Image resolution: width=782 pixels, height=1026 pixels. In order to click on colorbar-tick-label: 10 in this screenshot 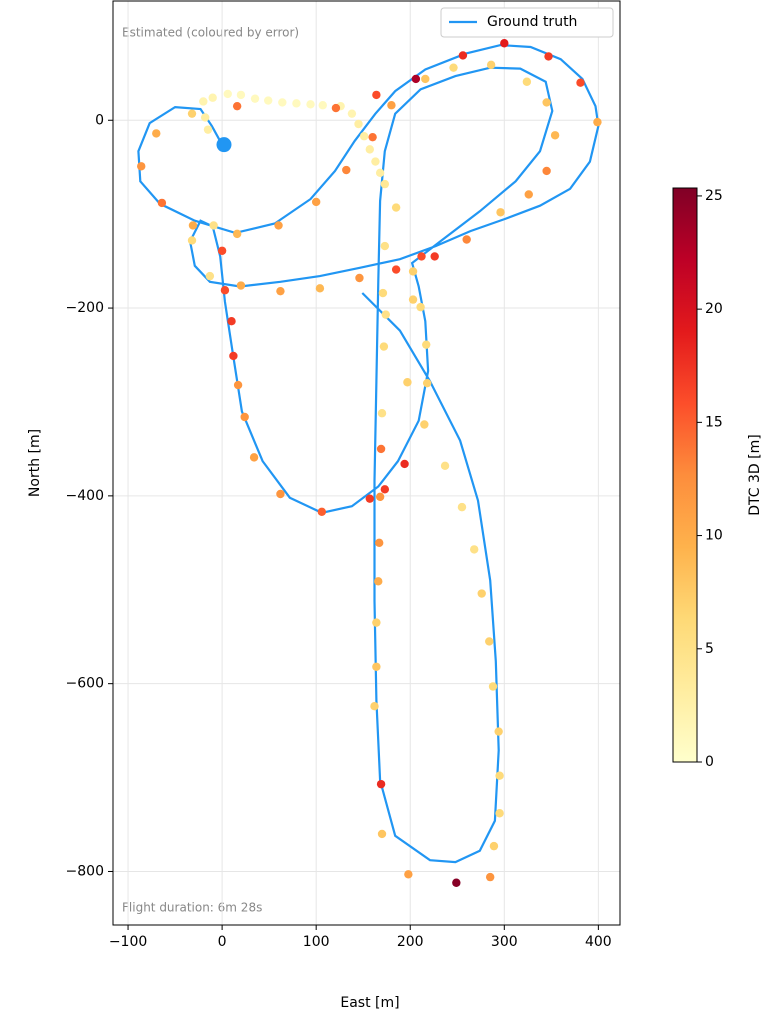, I will do `click(714, 536)`.